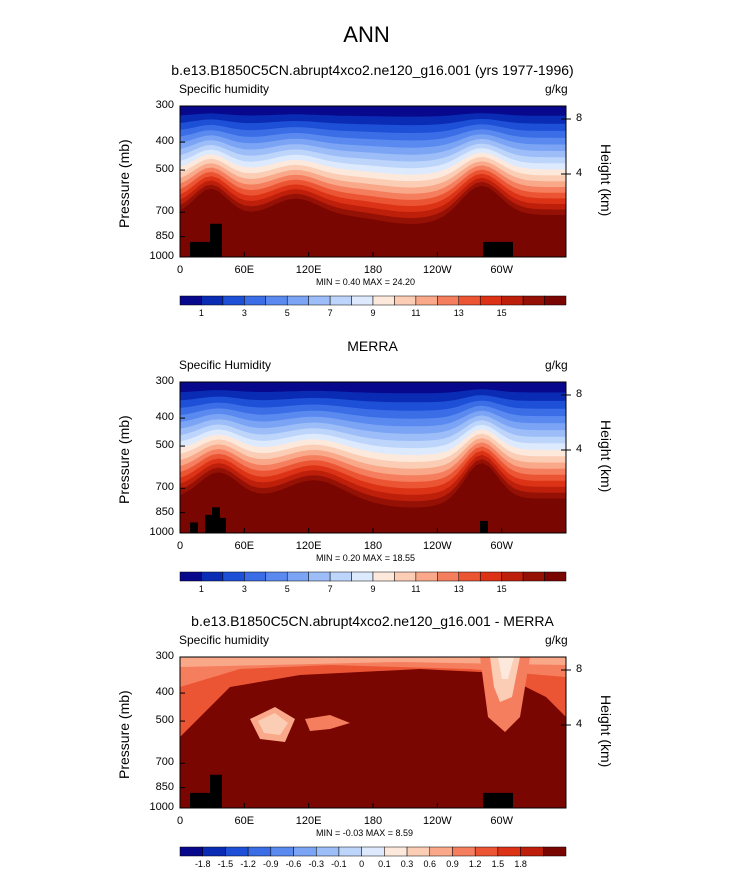 The image size is (733, 873). I want to click on topography, so click(351, 791).